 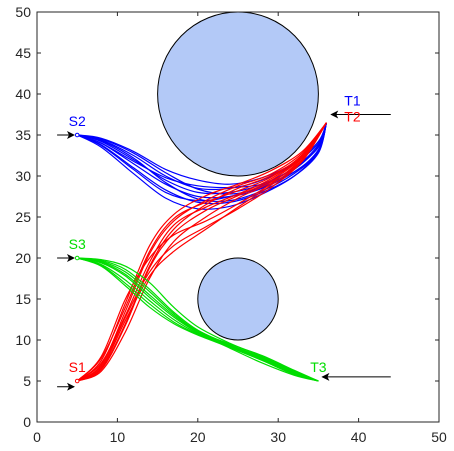 I want to click on annotation-label-t3: T3, so click(x=318, y=367).